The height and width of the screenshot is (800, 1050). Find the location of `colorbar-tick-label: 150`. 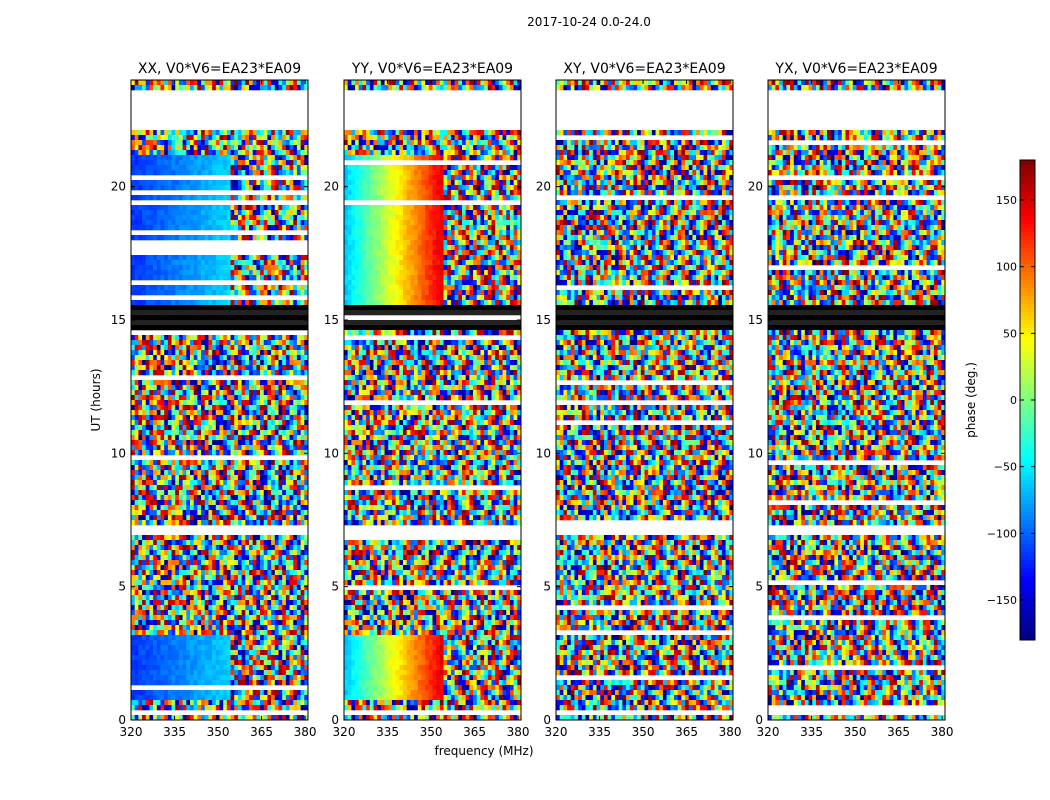

colorbar-tick-label: 150 is located at coordinates (1006, 200).